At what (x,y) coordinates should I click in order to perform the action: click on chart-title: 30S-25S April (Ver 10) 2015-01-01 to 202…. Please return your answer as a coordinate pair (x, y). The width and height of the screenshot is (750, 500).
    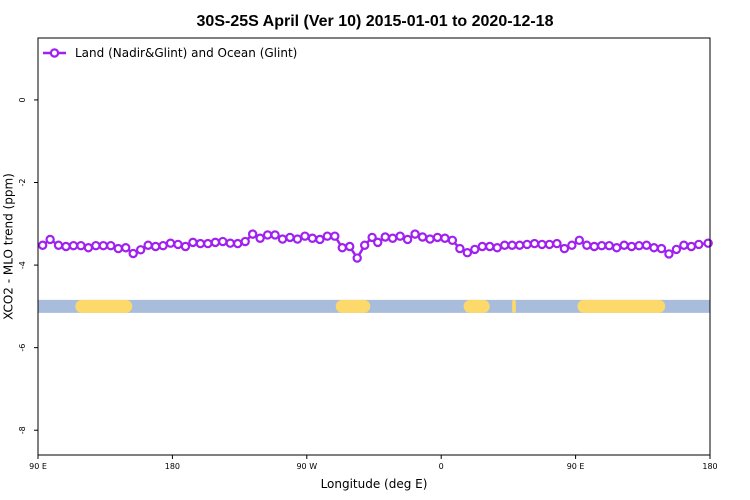
    Looking at the image, I should click on (375, 21).